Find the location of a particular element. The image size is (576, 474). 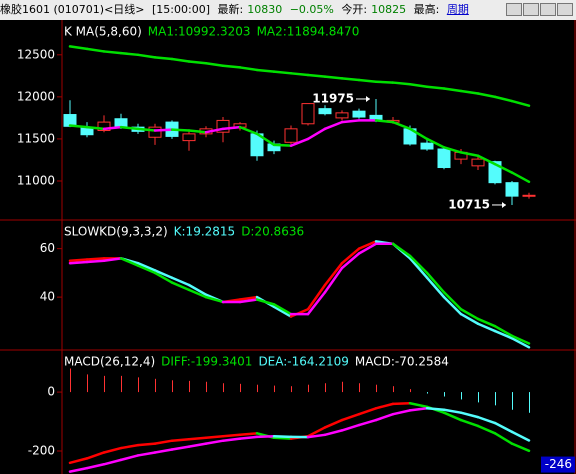

last-label: 最新: is located at coordinates (230, 9).